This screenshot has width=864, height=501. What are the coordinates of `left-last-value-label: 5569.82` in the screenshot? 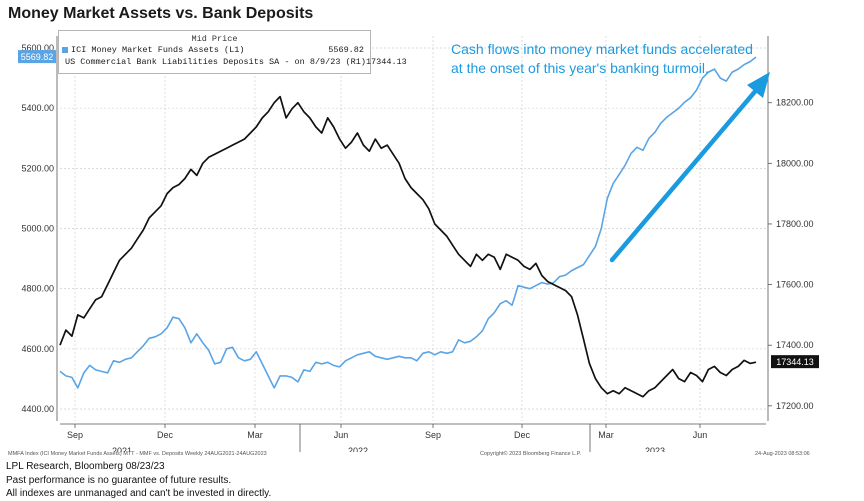 It's located at (37, 57).